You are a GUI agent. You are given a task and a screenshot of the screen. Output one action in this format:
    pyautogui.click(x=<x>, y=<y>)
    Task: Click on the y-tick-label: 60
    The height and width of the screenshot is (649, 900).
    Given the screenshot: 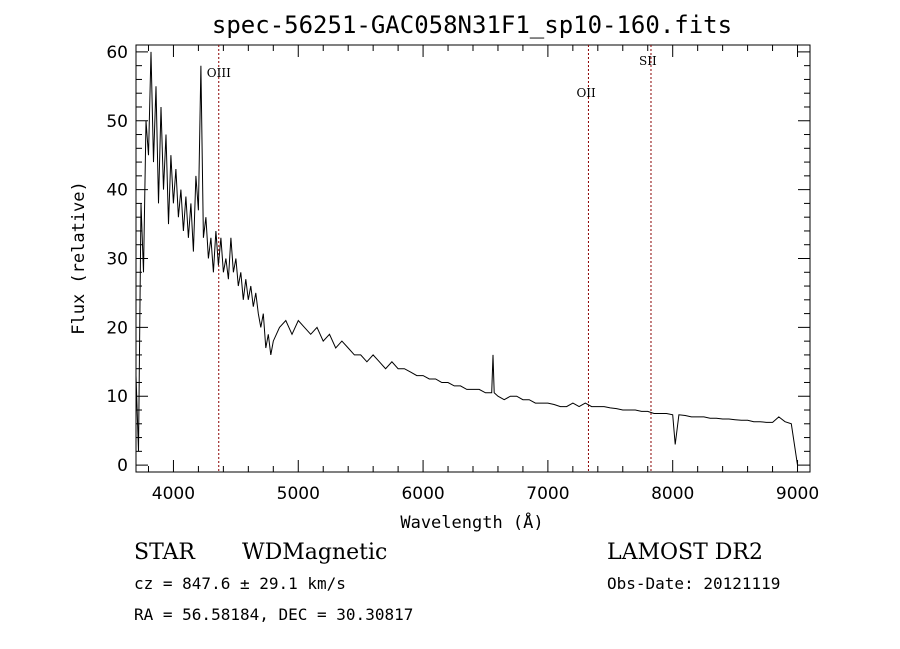 What is the action you would take?
    pyautogui.click(x=117, y=53)
    